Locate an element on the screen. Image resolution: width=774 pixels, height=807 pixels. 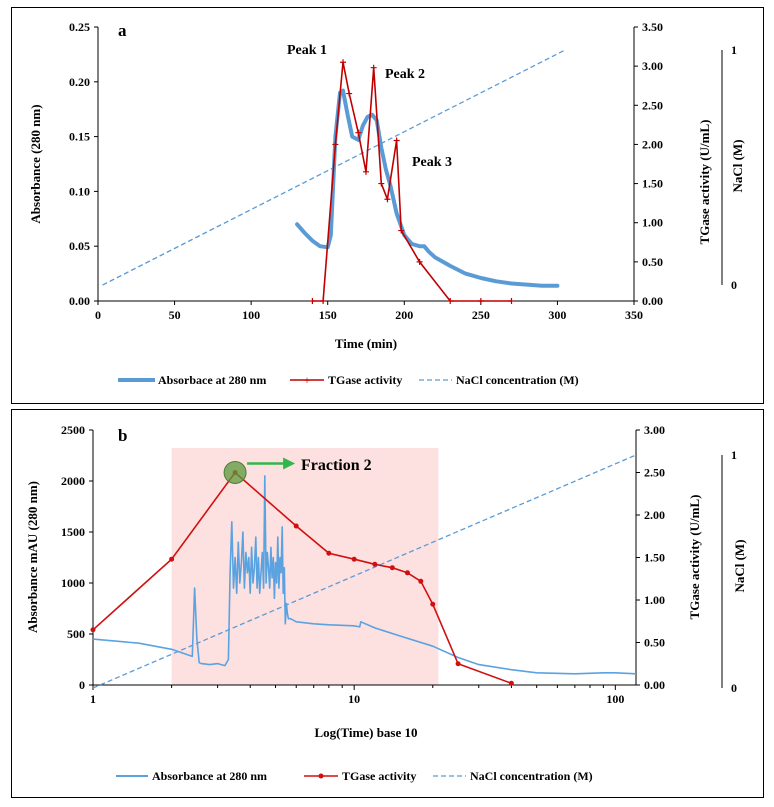
panel-b-y3label: NaCl (M) is located at coordinates (739, 565).